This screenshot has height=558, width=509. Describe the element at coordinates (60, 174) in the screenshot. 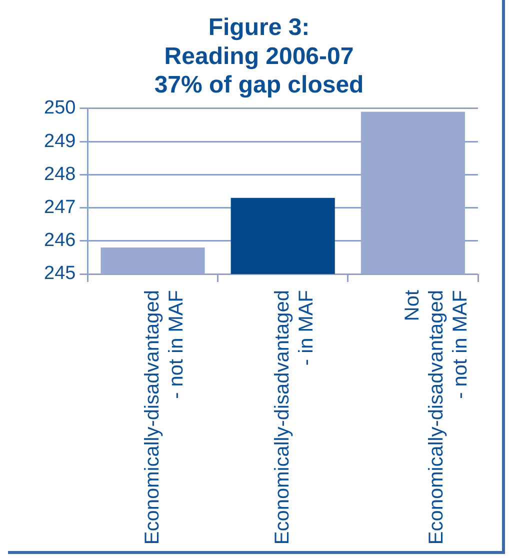

I see `y-tick-label: 248` at that location.